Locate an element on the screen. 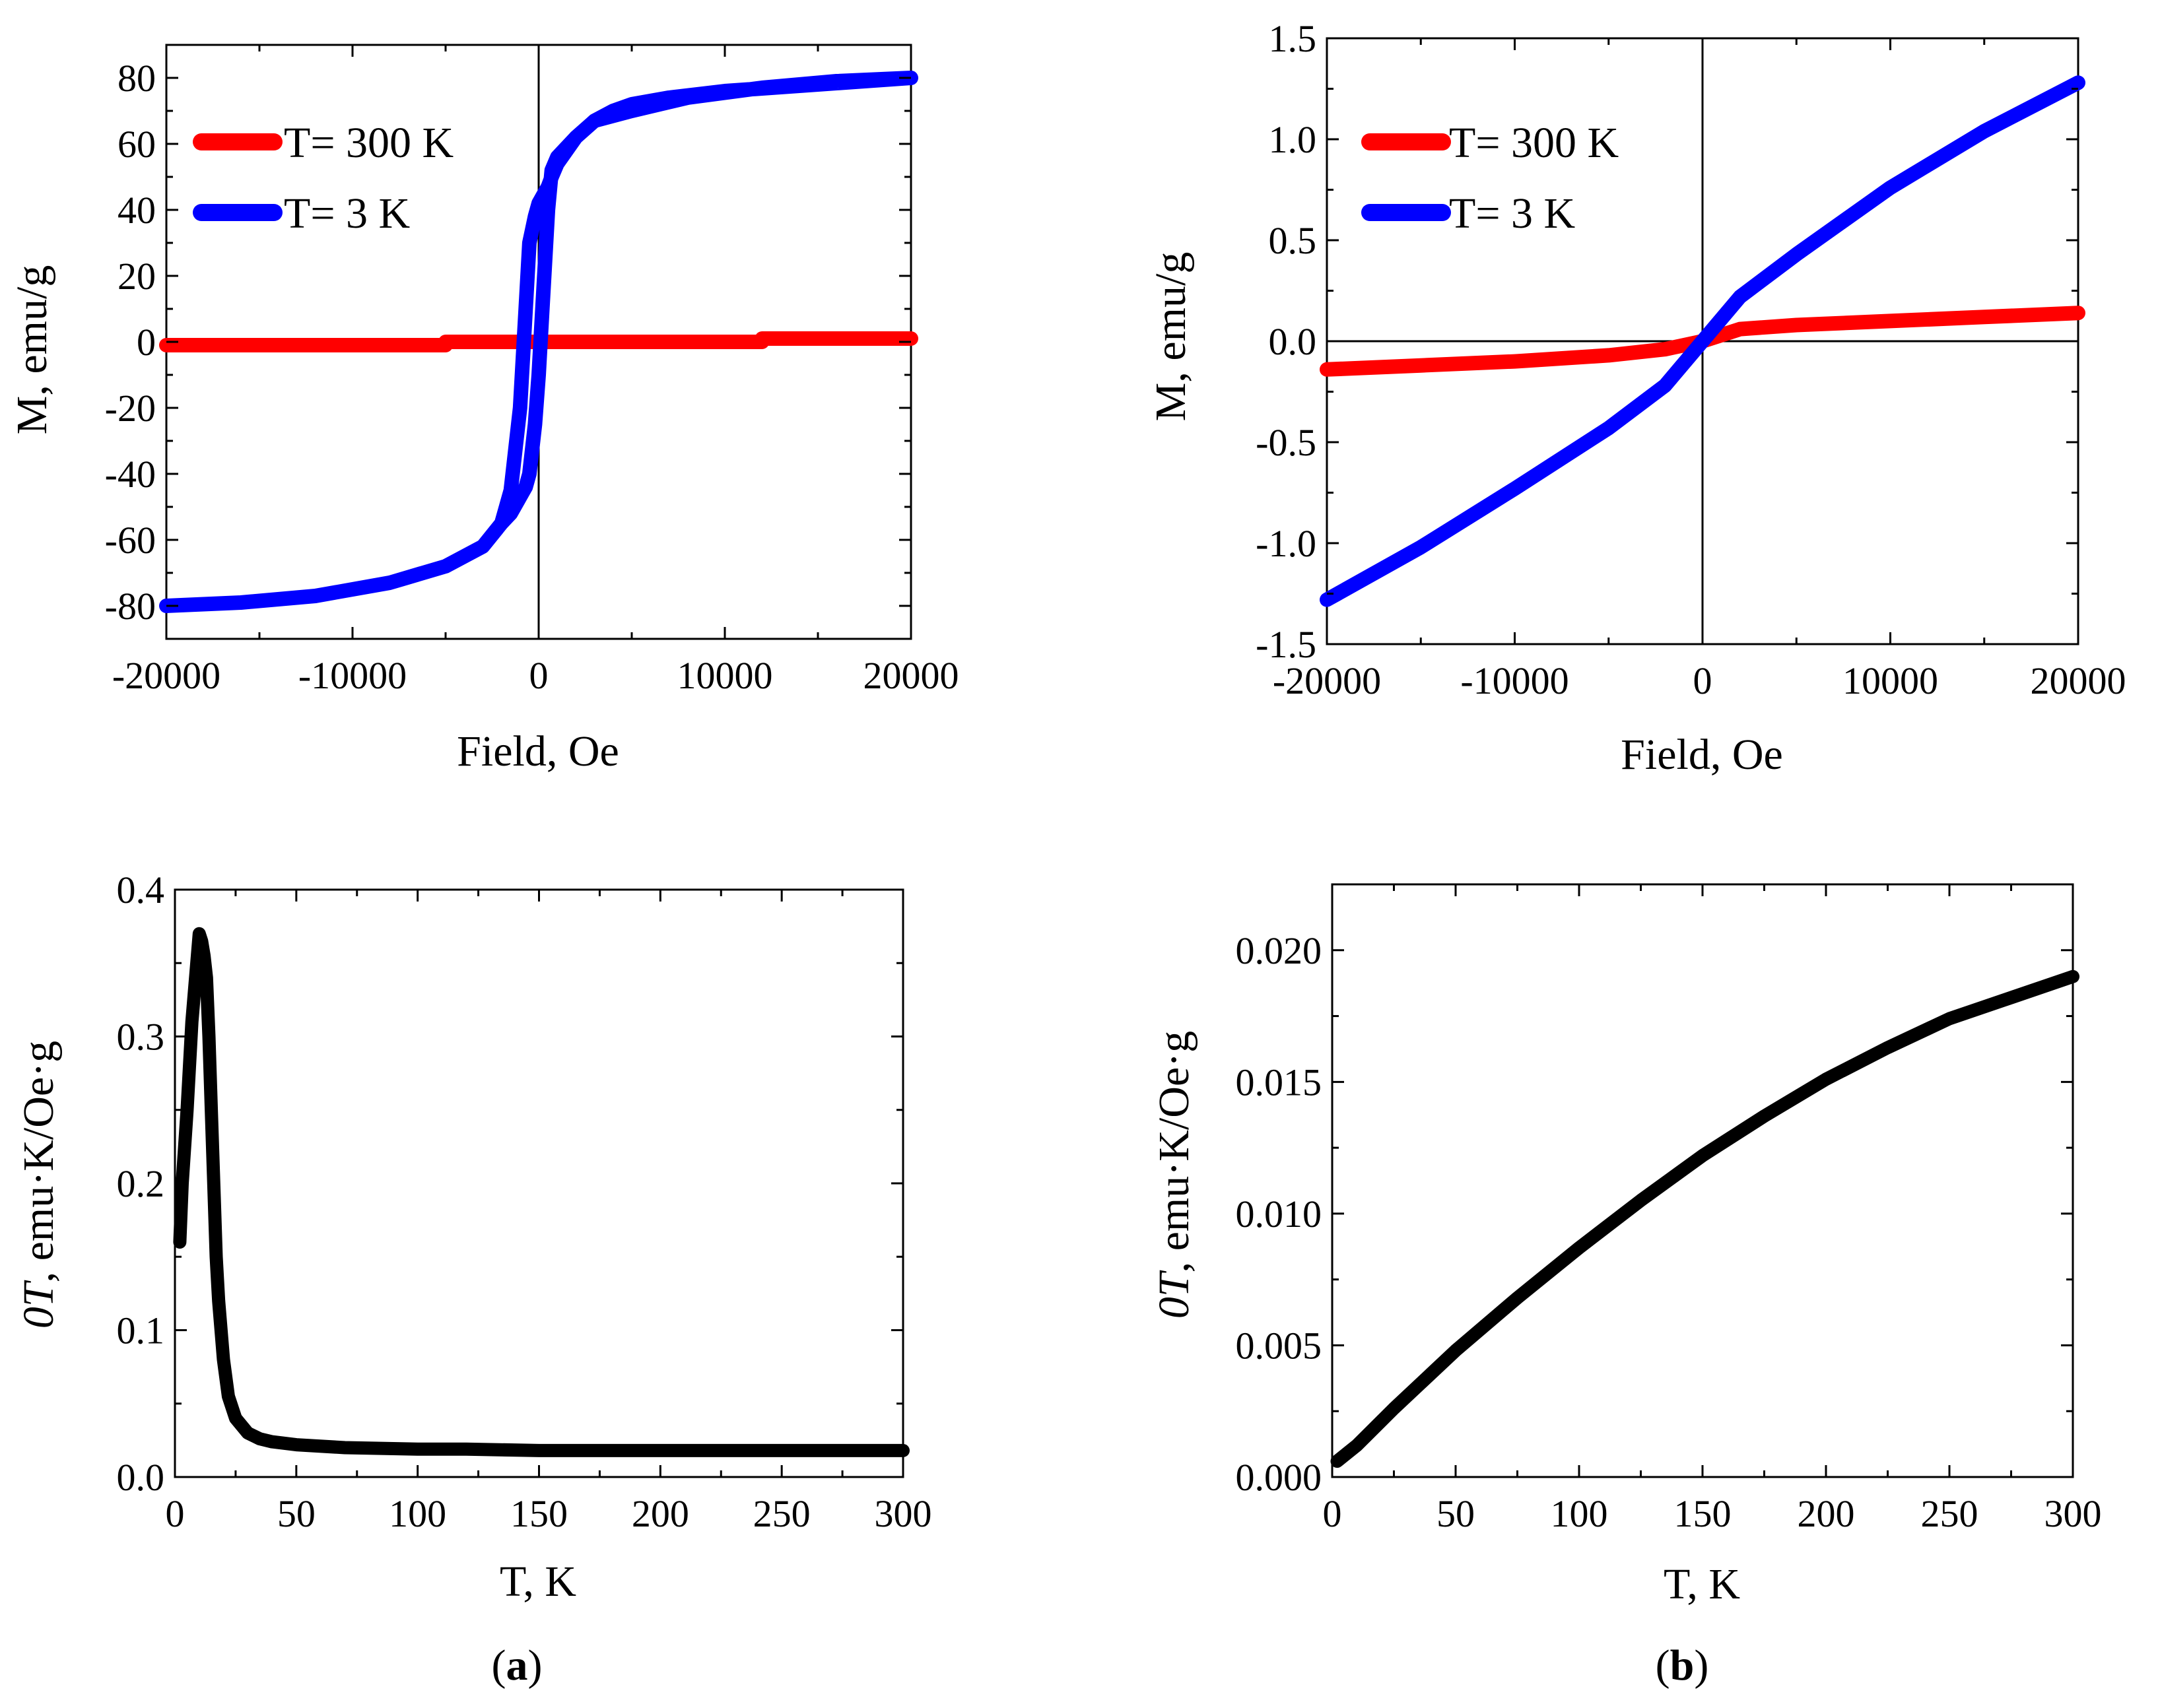 Image resolution: width=2160 pixels, height=1708 pixels. y-tick-label: 1.5 is located at coordinates (1293, 38).